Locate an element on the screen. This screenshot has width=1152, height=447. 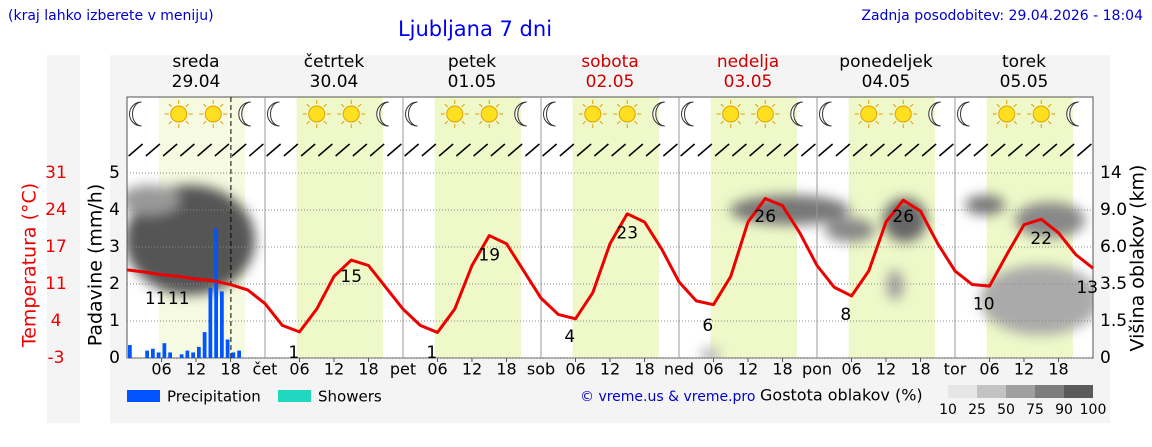
note: (kraj lahko izberete v meniju) is located at coordinates (111, 16).